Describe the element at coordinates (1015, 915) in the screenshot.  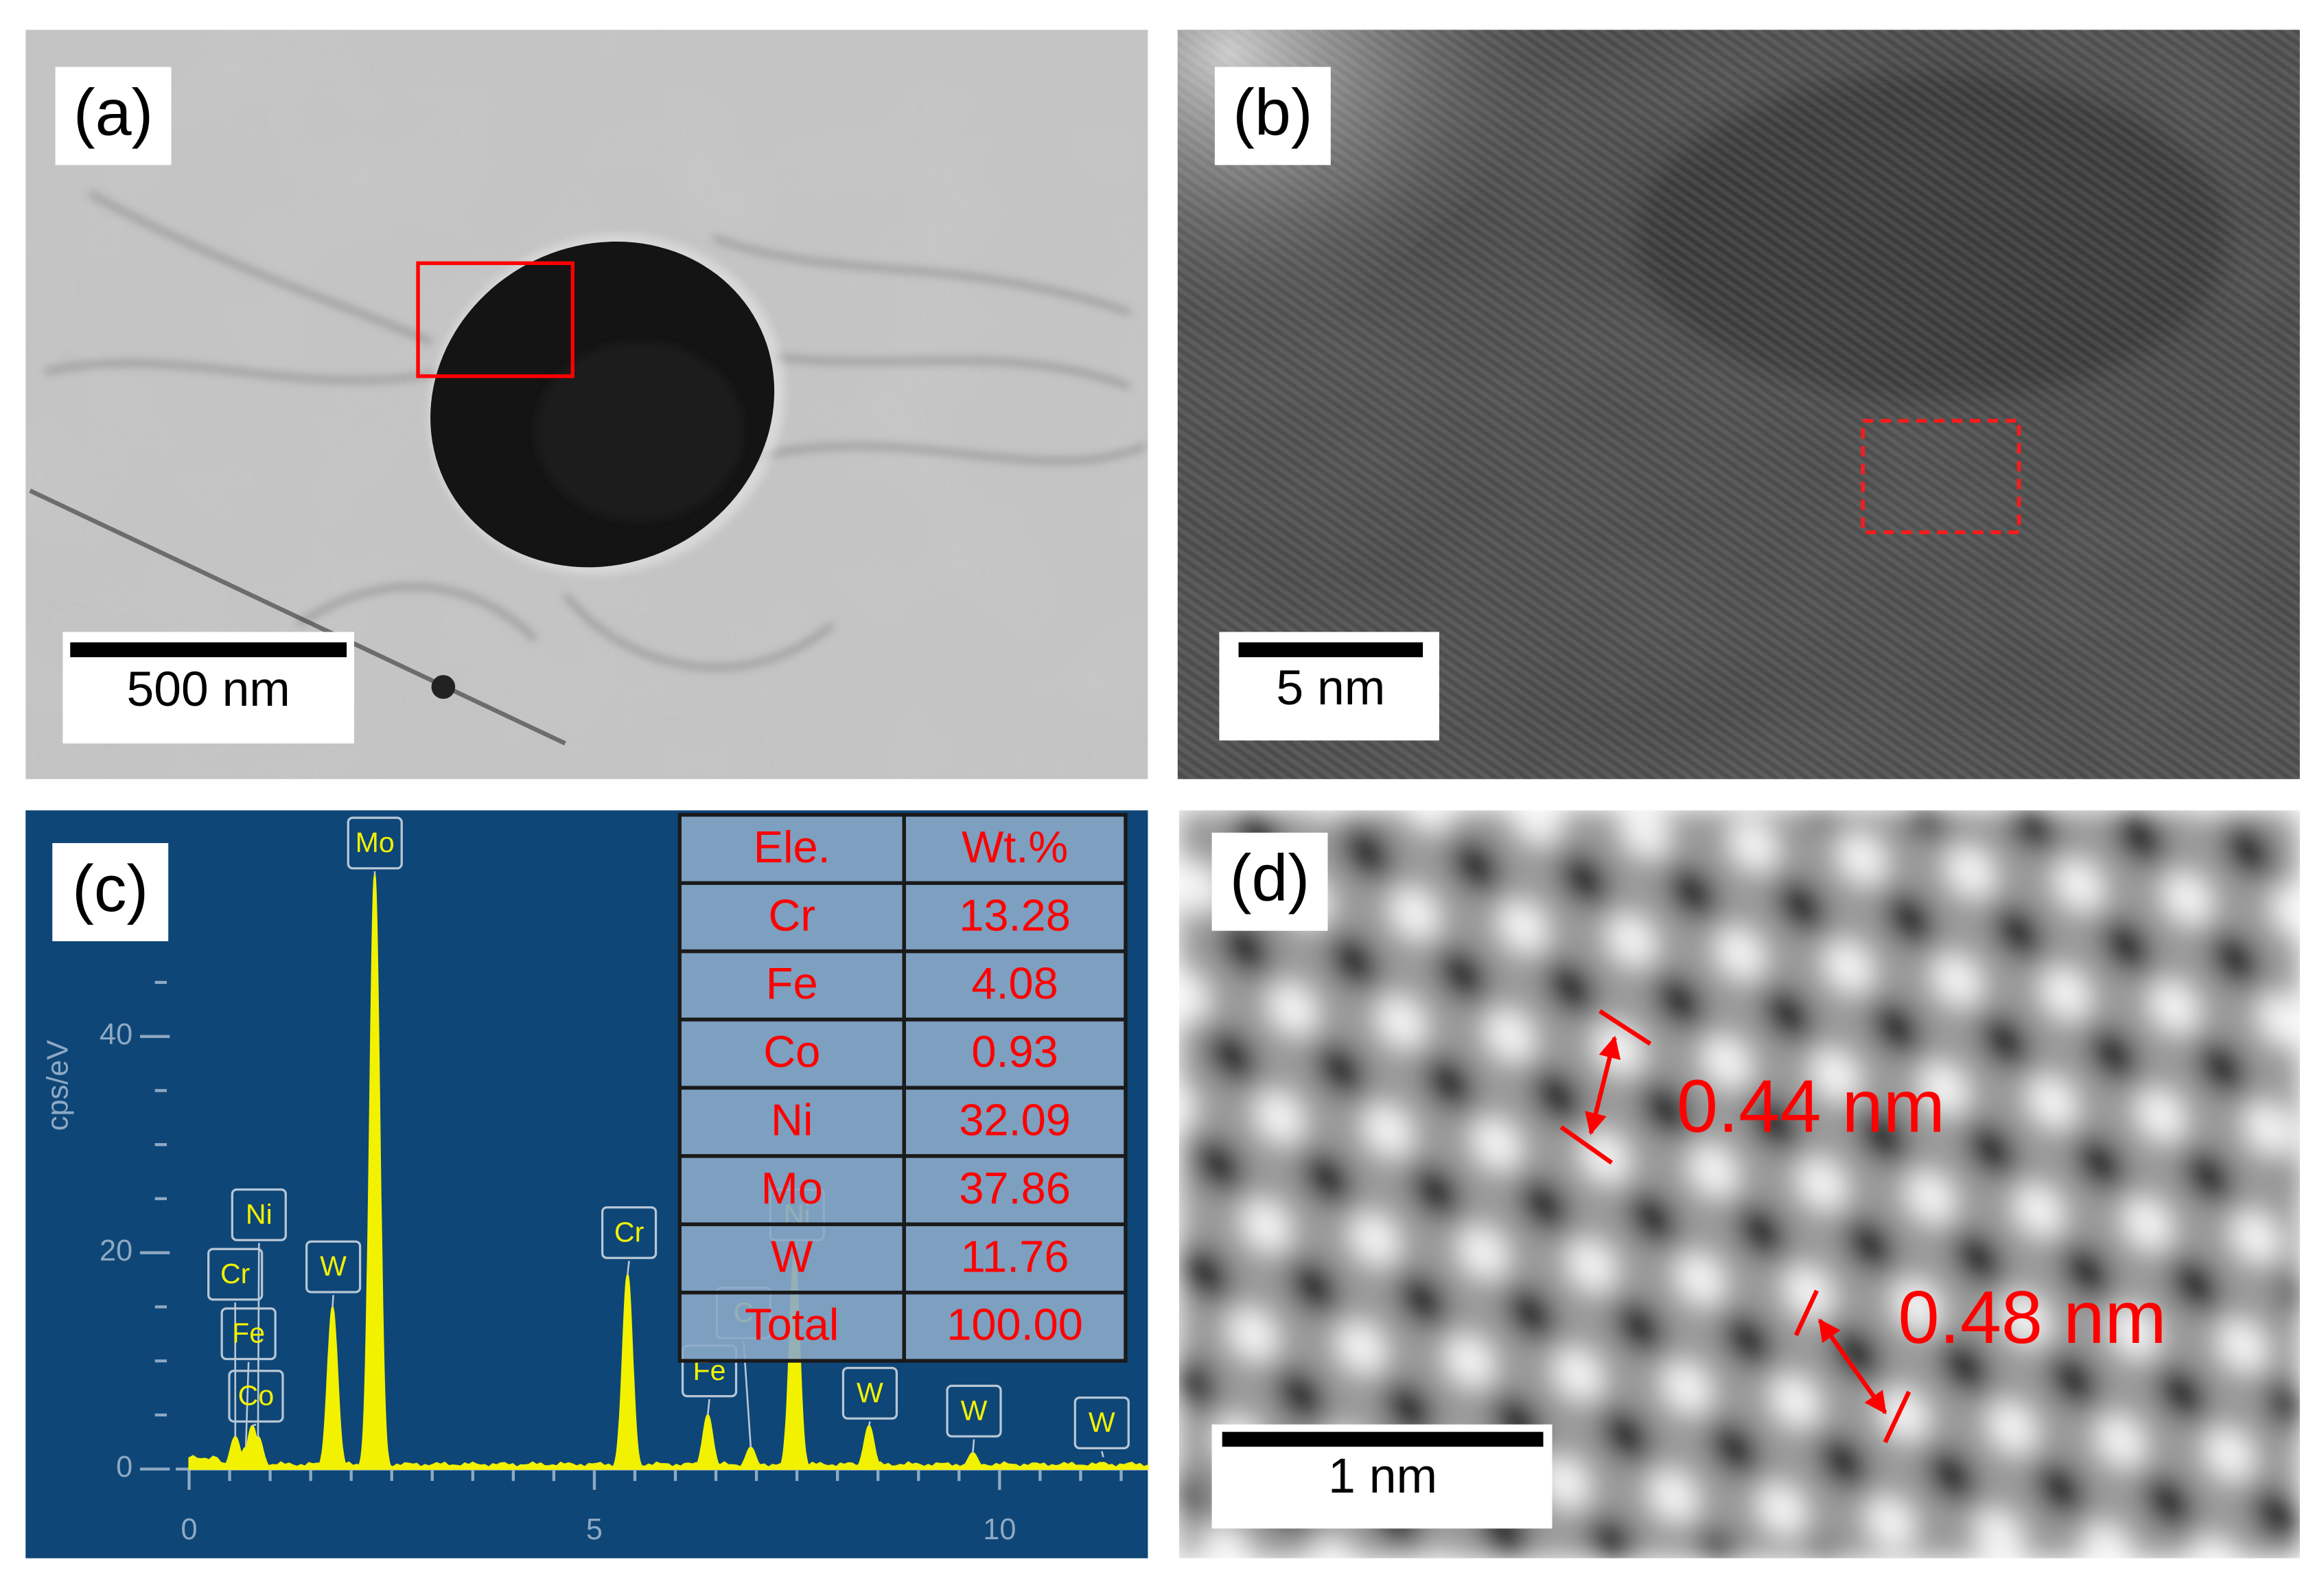
I see `table-value: 13.28` at that location.